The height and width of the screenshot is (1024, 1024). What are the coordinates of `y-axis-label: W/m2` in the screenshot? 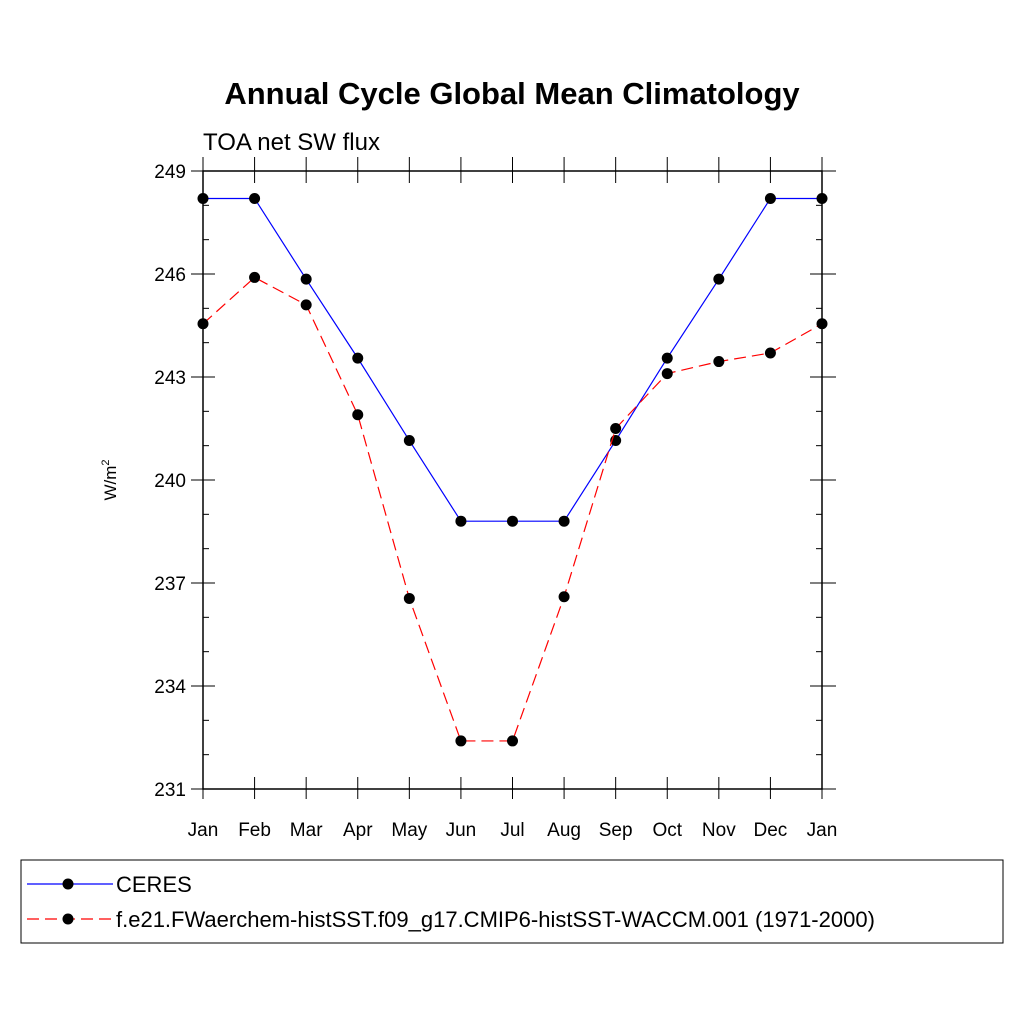 It's located at (110, 479).